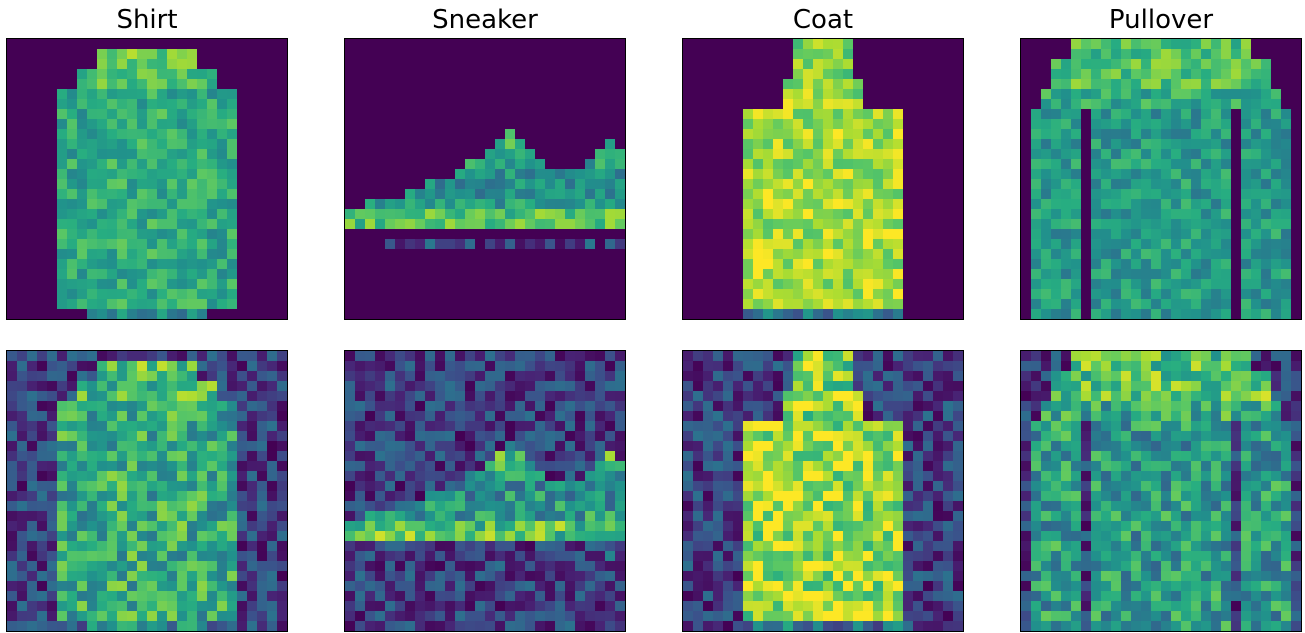 Image resolution: width=1305 pixels, height=633 pixels. I want to click on coat-noisy-canvas, so click(823, 491).